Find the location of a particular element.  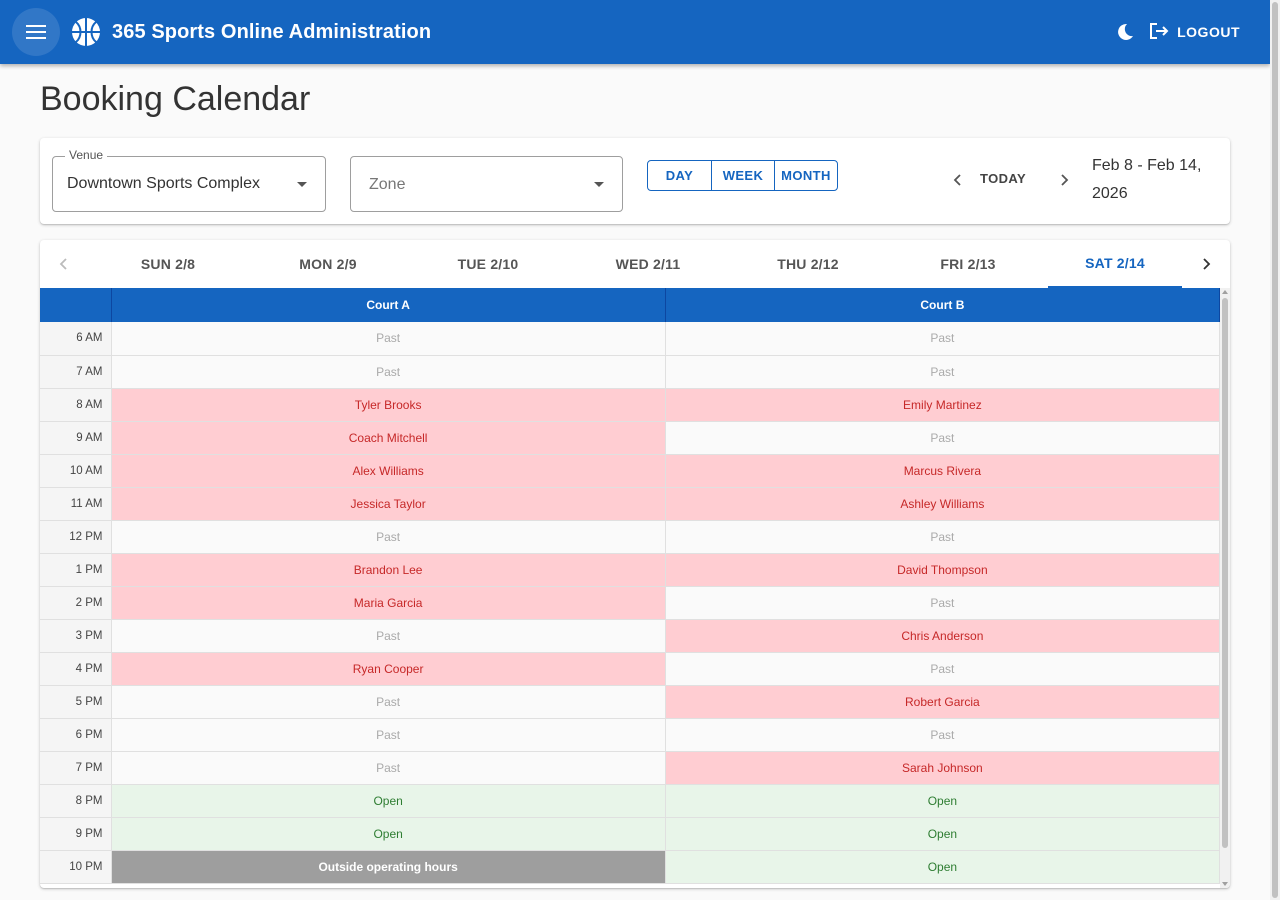

time-slot-label: 7 PM is located at coordinates (76, 768).